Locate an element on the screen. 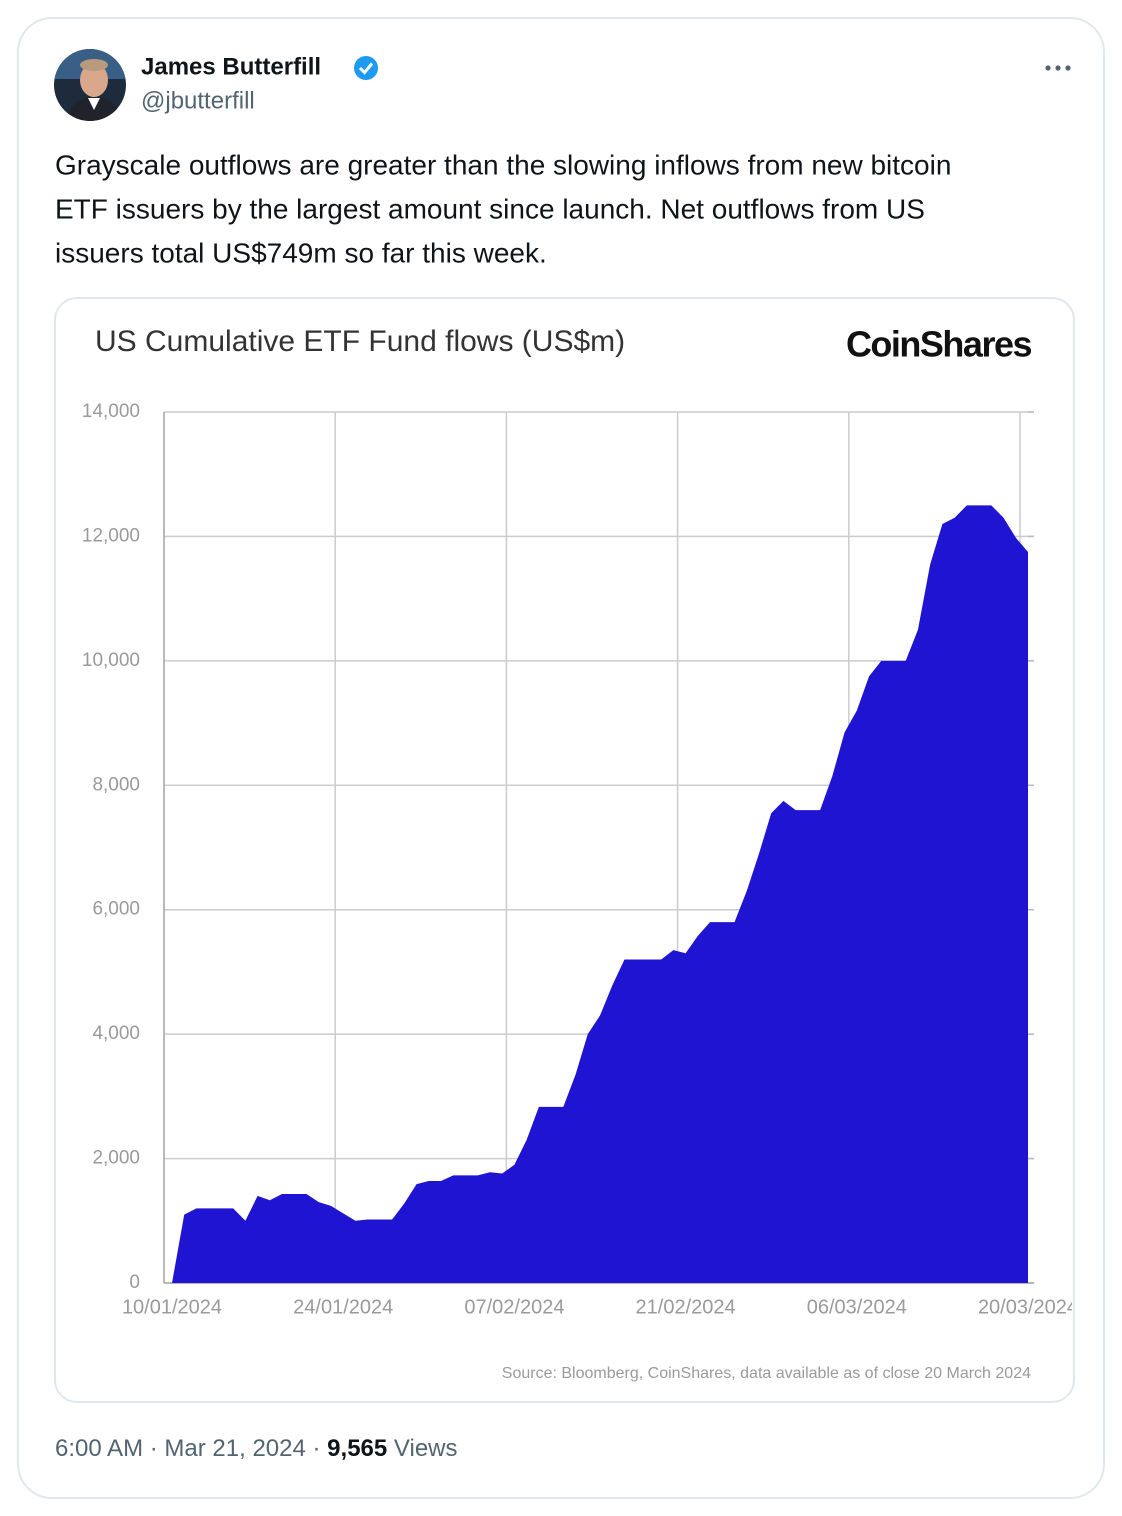 Image resolution: width=1122 pixels, height=1516 pixels. y-tick-label: 10,000 is located at coordinates (111, 660).